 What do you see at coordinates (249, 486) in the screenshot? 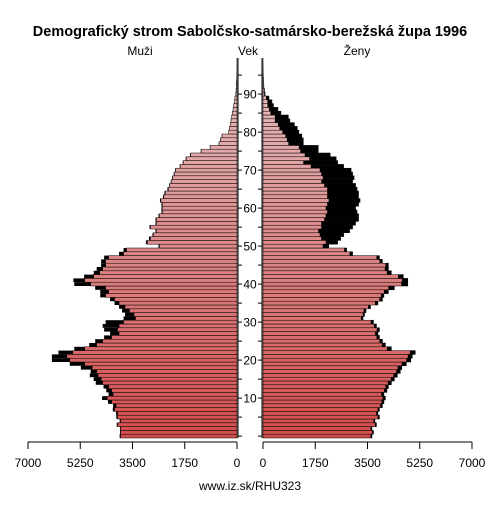
I see `source-label: www.iz.sk/RHU323` at bounding box center [249, 486].